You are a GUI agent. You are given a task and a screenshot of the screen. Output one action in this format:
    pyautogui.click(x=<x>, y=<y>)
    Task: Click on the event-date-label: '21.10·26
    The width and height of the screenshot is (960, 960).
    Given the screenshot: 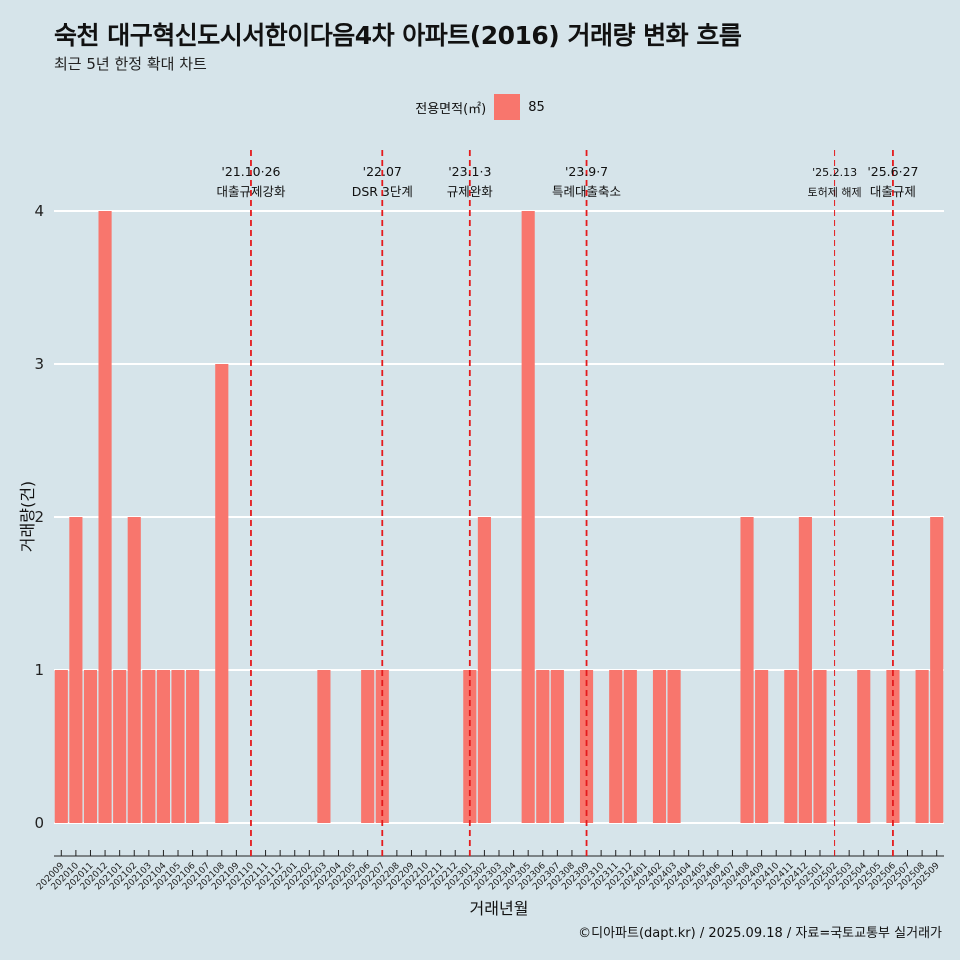 What is the action you would take?
    pyautogui.click(x=250, y=171)
    